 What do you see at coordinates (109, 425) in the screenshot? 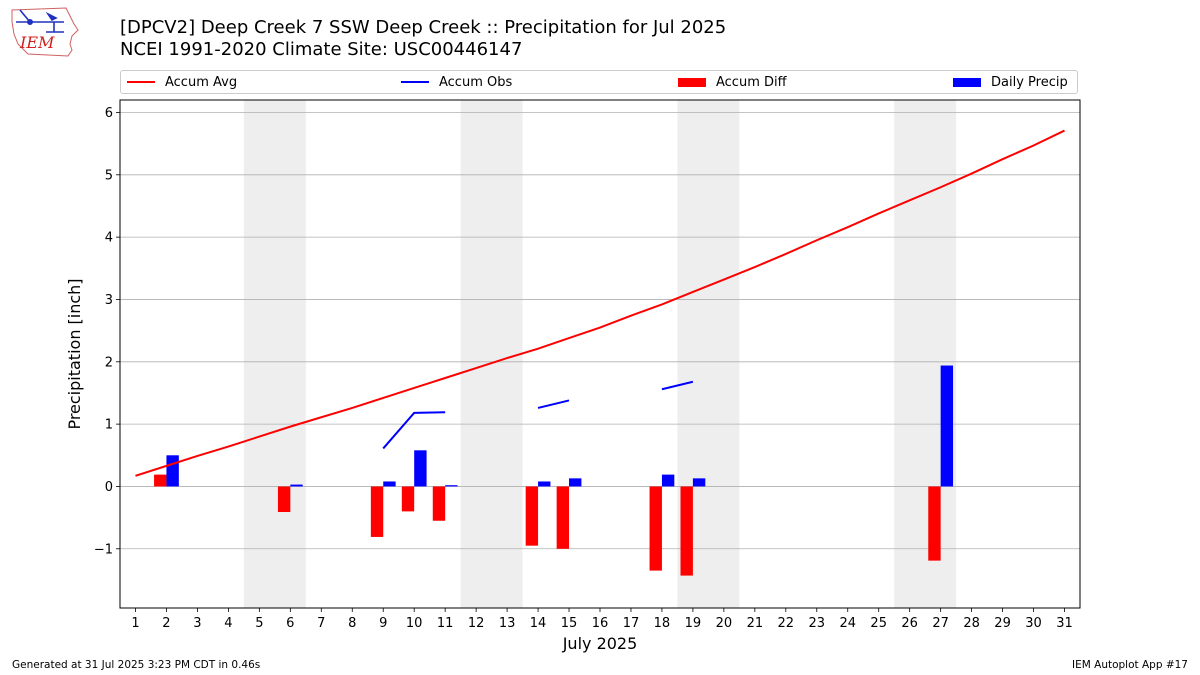
I see `y-tick-label: 1` at bounding box center [109, 425].